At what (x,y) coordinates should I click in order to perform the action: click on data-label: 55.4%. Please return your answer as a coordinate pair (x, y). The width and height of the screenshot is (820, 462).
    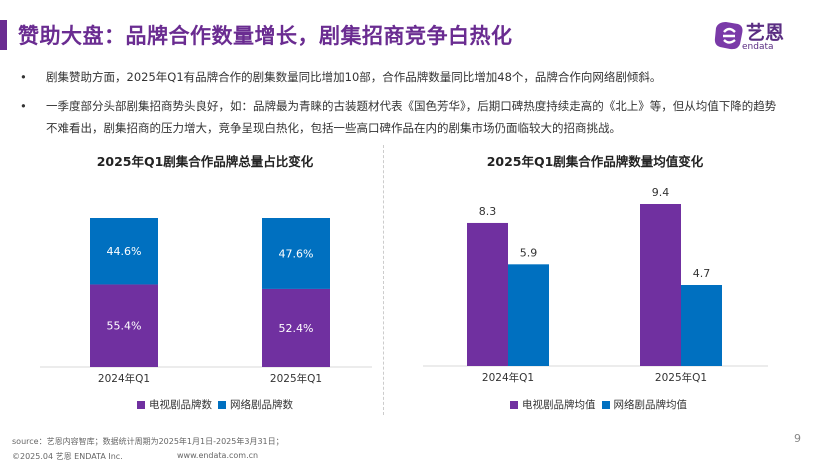
    Looking at the image, I should click on (124, 326).